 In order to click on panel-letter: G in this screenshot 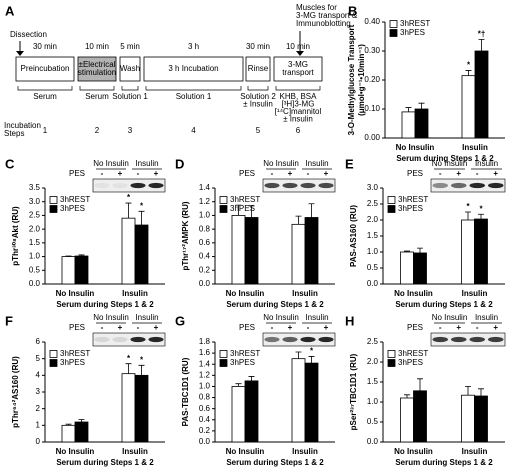, I will do `click(180, 320)`.